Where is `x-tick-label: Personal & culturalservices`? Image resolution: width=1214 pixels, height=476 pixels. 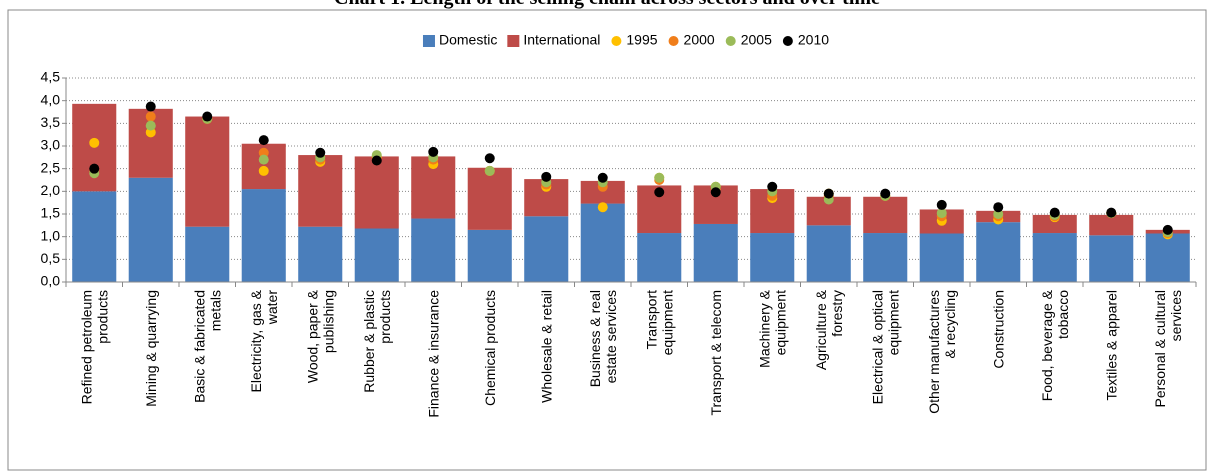
x-tick-label: Personal & culturalservices is located at coordinates (1168, 349).